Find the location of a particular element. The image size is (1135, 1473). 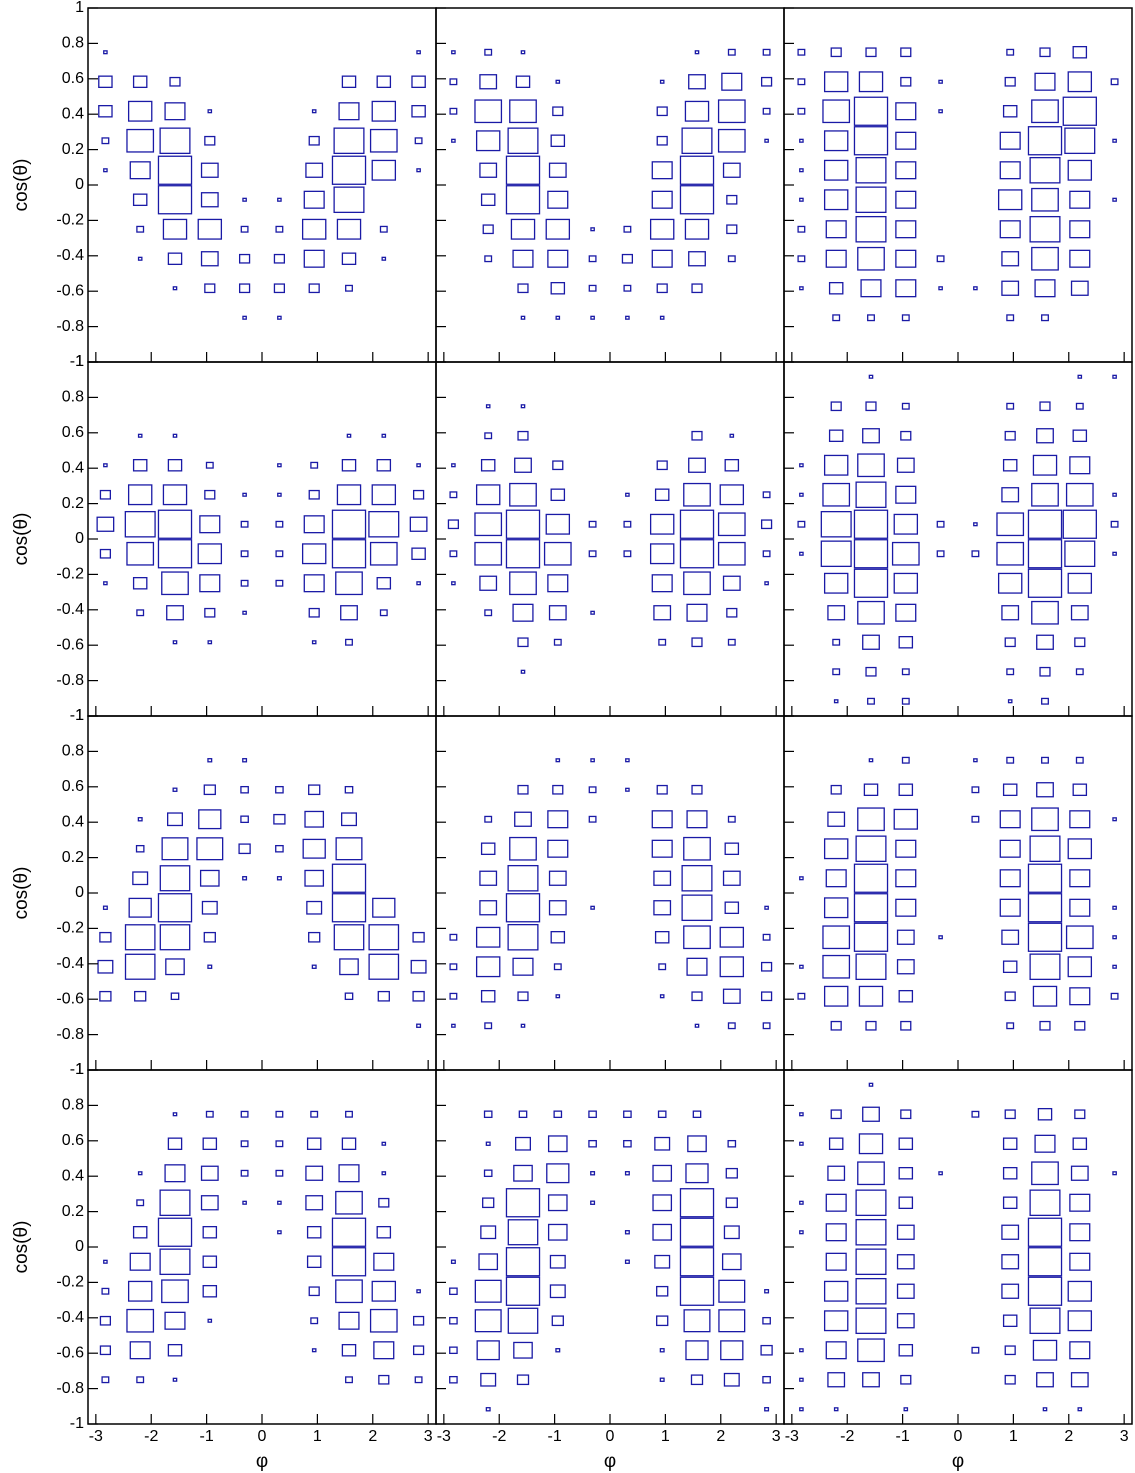

y-tick-label: 0 is located at coordinates (79, 1246).